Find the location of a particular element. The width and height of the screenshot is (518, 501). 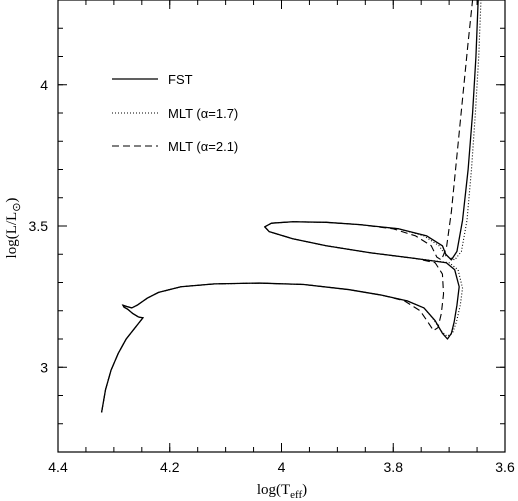

x-tick-label-3-6: 3.6 is located at coordinates (505, 467).